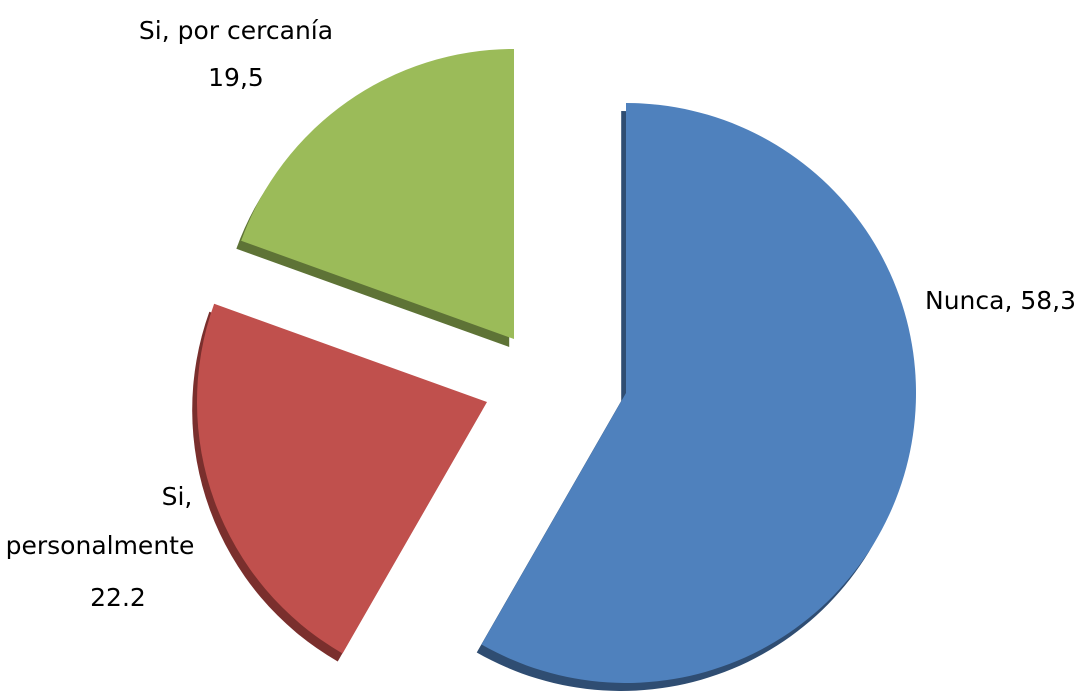  I want to click on data-label-si-personalmente: Si, personalmente 22.2, so click(100, 547).